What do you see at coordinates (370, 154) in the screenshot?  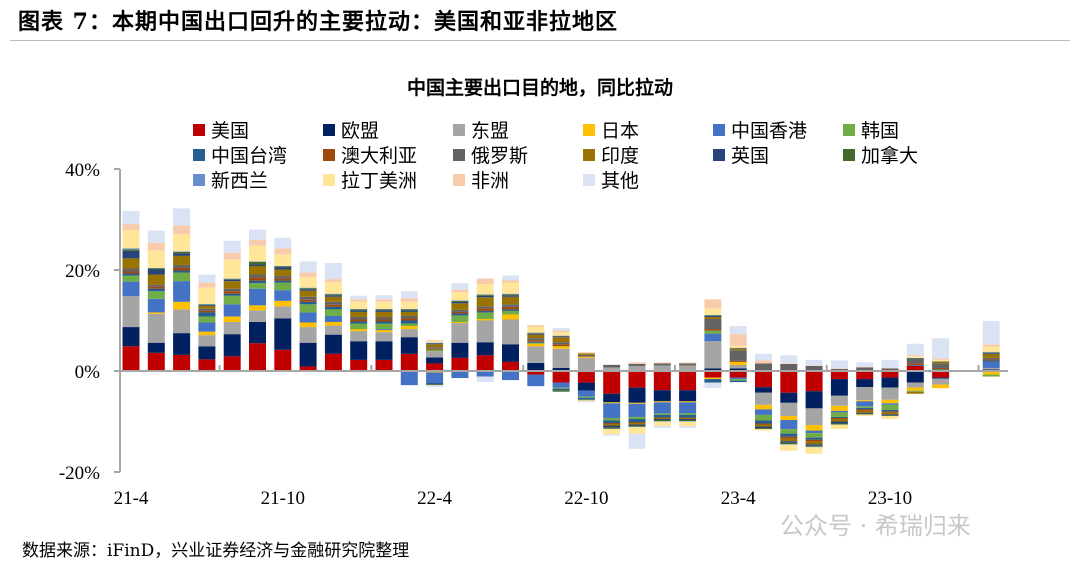 I see `legend-item: 澳大利亚` at bounding box center [370, 154].